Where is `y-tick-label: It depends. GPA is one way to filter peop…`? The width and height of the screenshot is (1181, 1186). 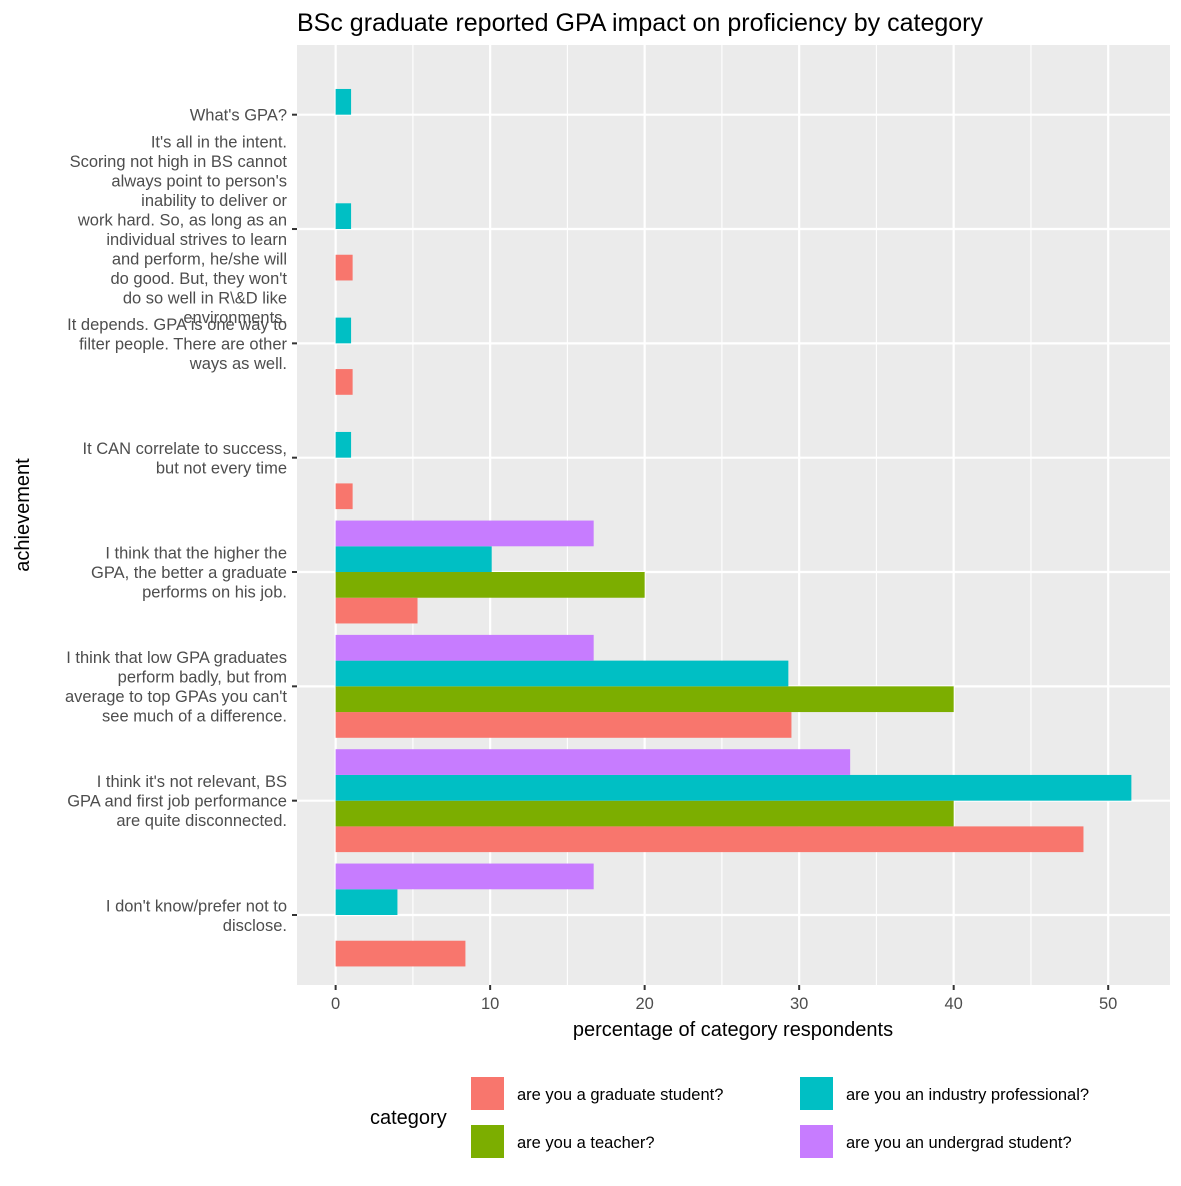 y-tick-label: It depends. GPA is one way to filter peop… is located at coordinates (177, 344).